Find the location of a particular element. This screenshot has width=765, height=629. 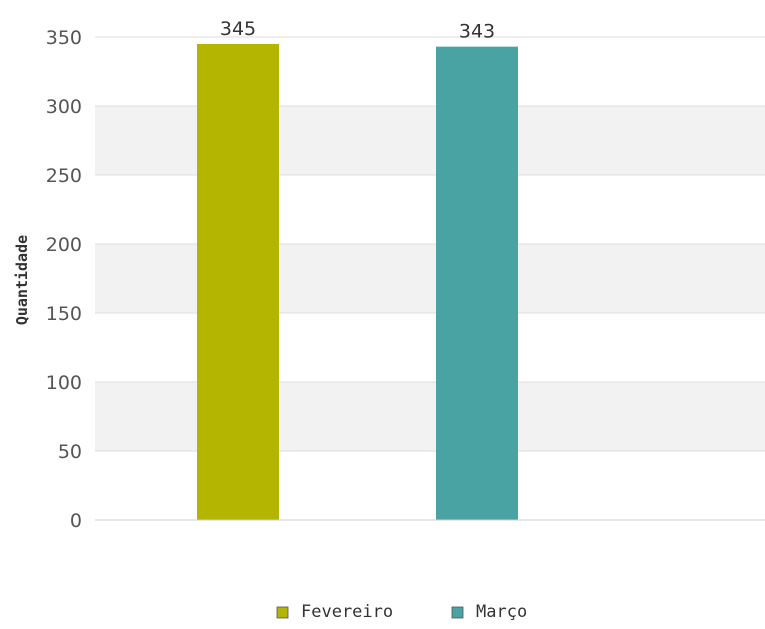

y-axis-ticks: 0 50 100 150 200 250 300 350 is located at coordinates (64, 279).